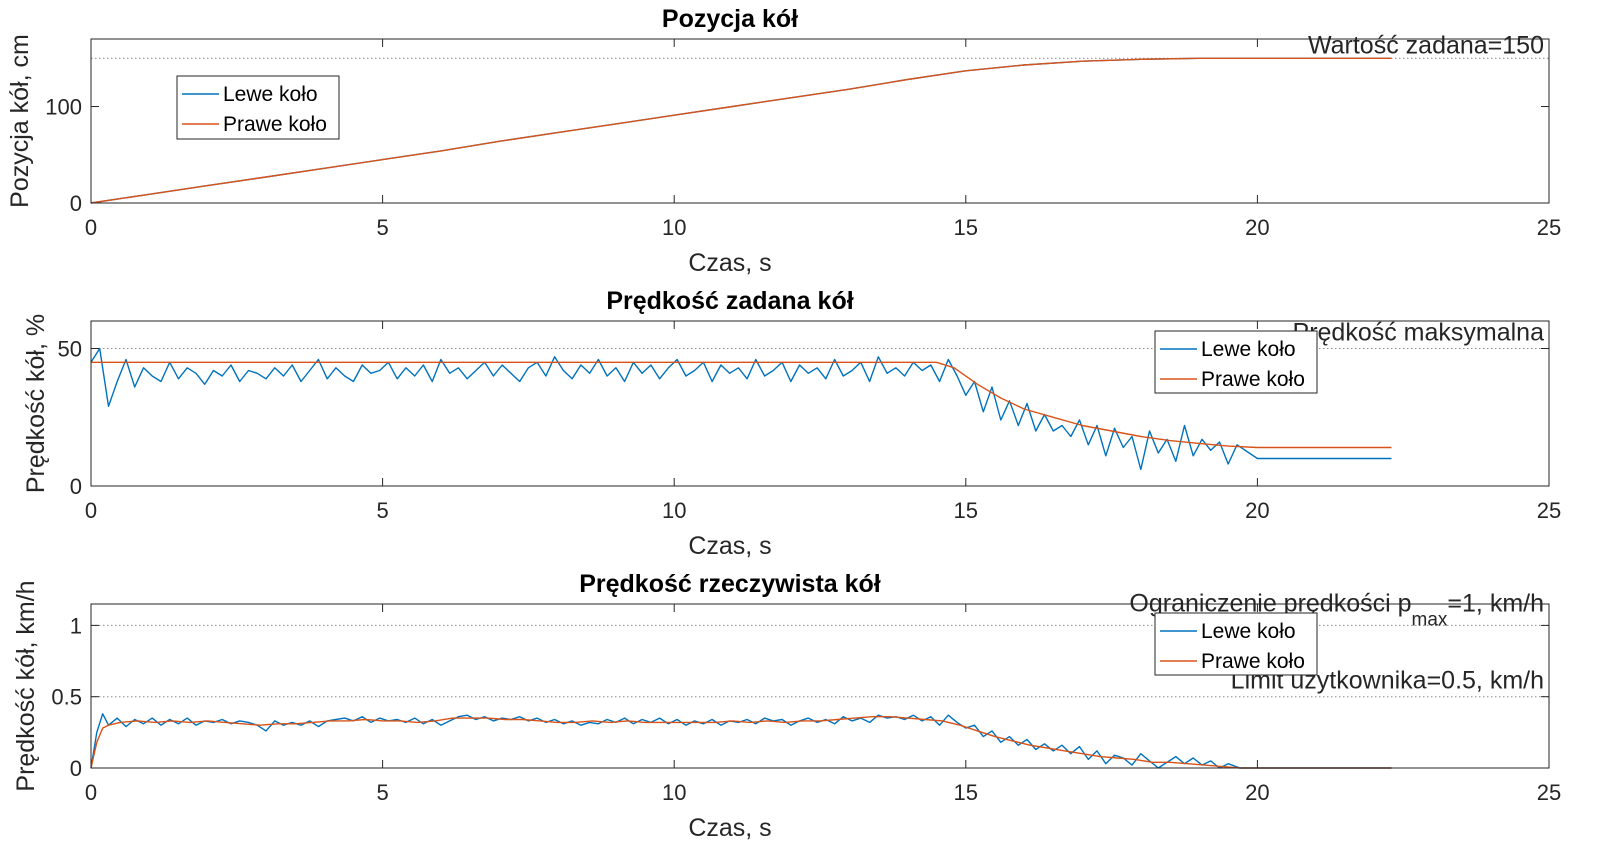 The width and height of the screenshot is (1599, 865). What do you see at coordinates (66, 697) in the screenshot?
I see `y-tick-label: 0.5` at bounding box center [66, 697].